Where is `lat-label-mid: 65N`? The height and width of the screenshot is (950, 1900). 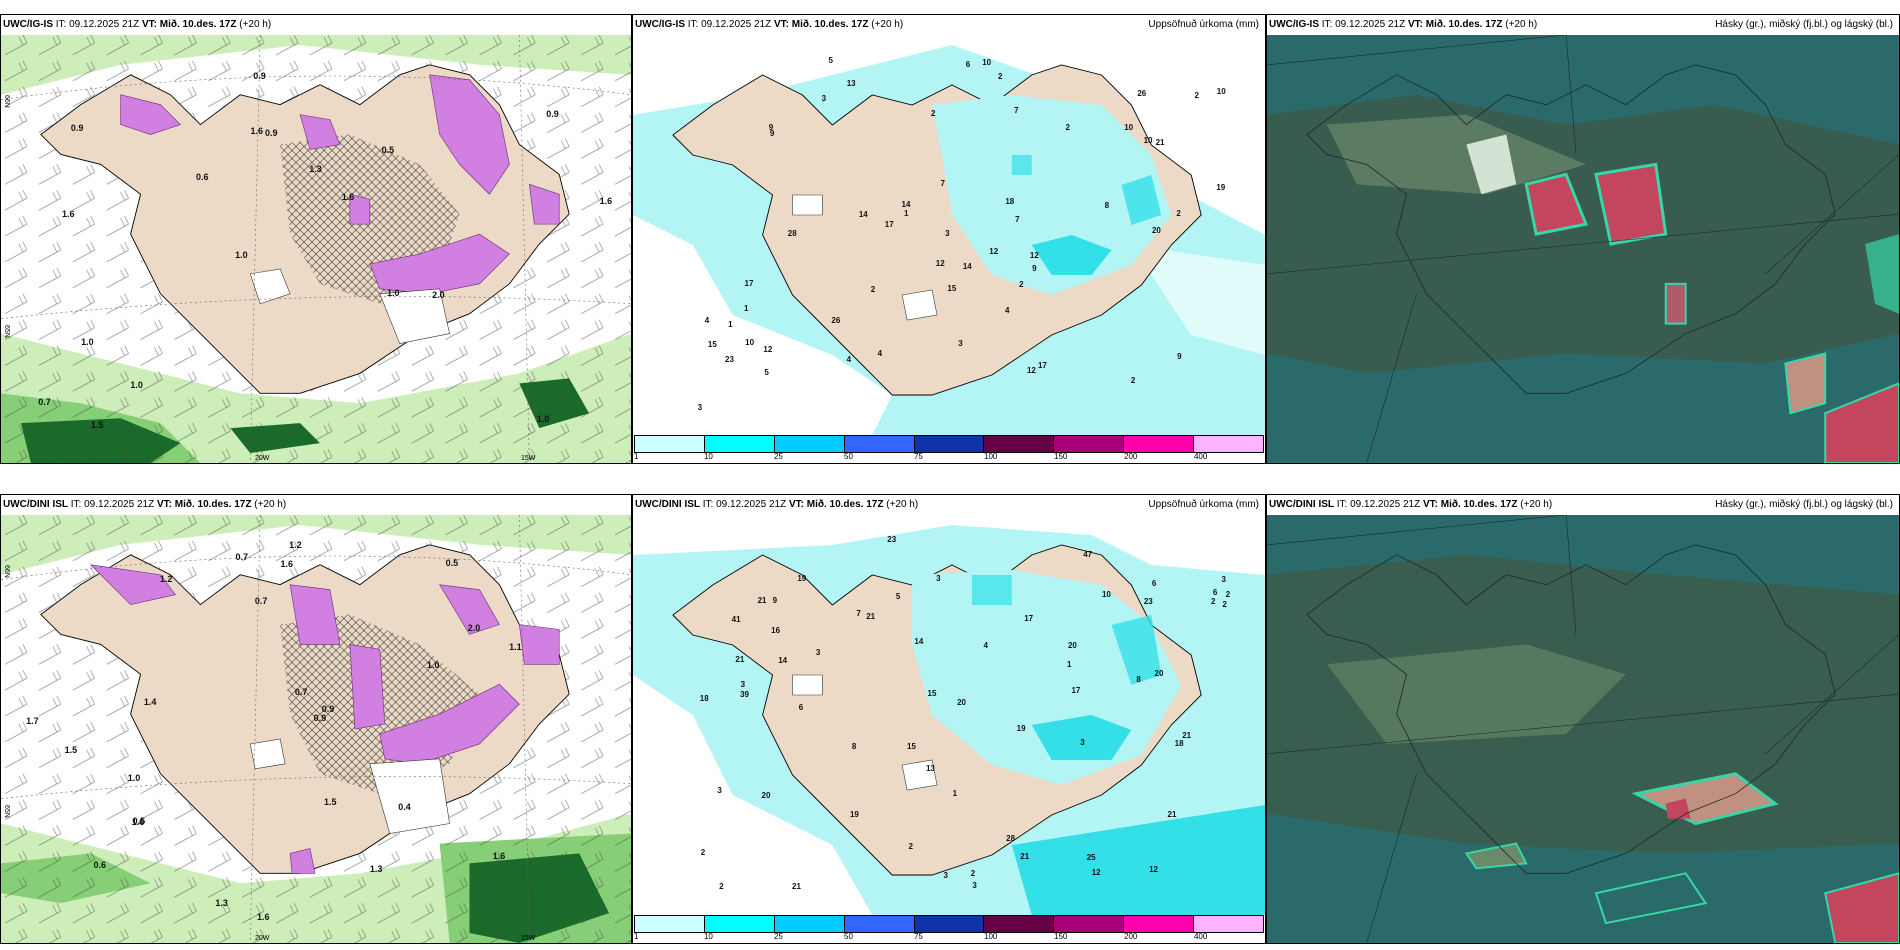
lat-label-mid: 65N is located at coordinates (6, 811).